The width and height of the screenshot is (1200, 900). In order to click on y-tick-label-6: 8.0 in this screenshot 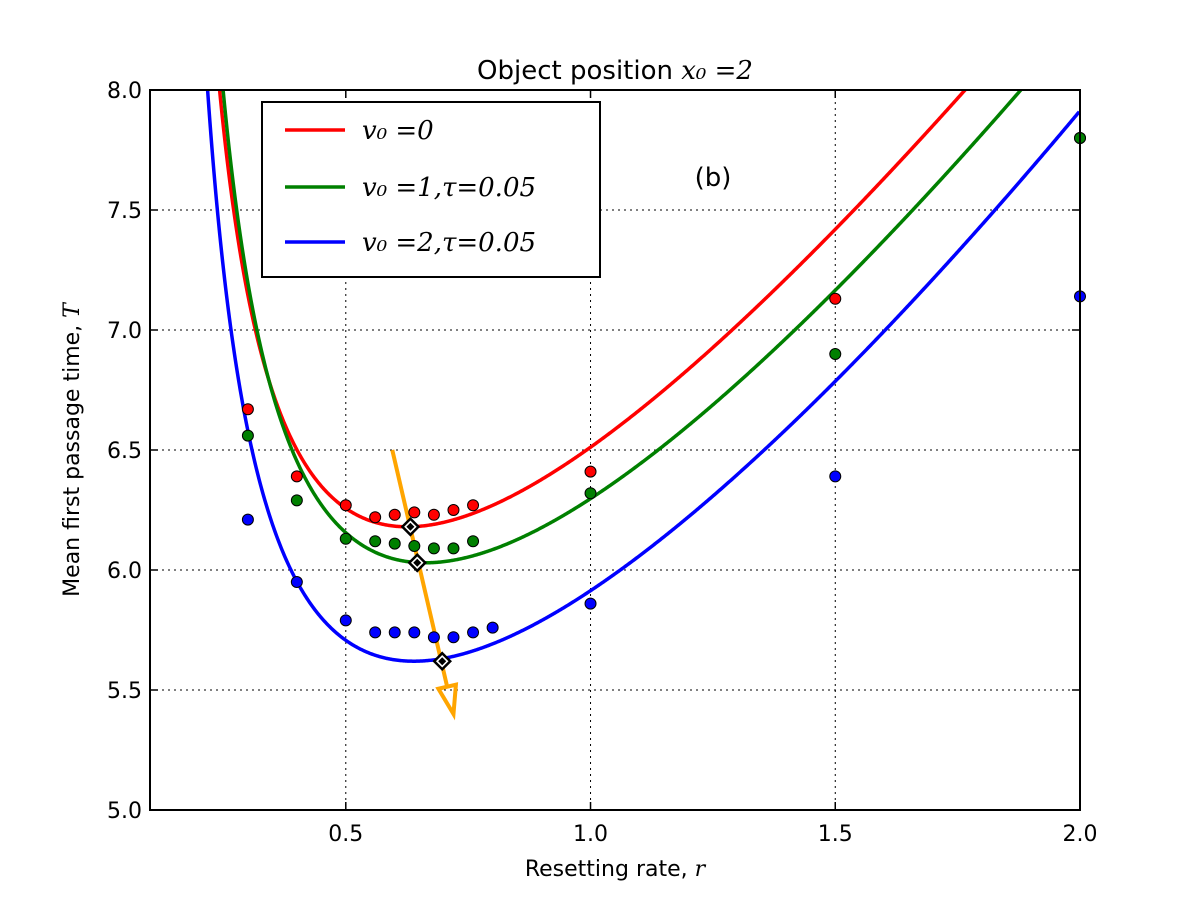, I will do `click(124, 91)`.